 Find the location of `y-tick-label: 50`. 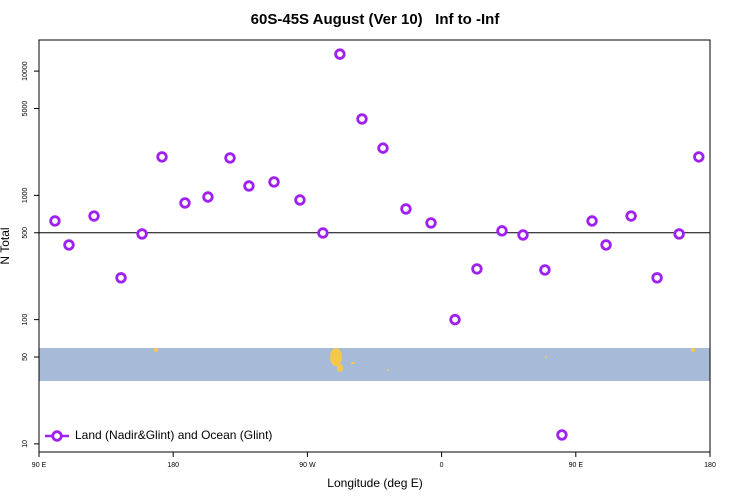

y-tick-label: 50 is located at coordinates (25, 357).